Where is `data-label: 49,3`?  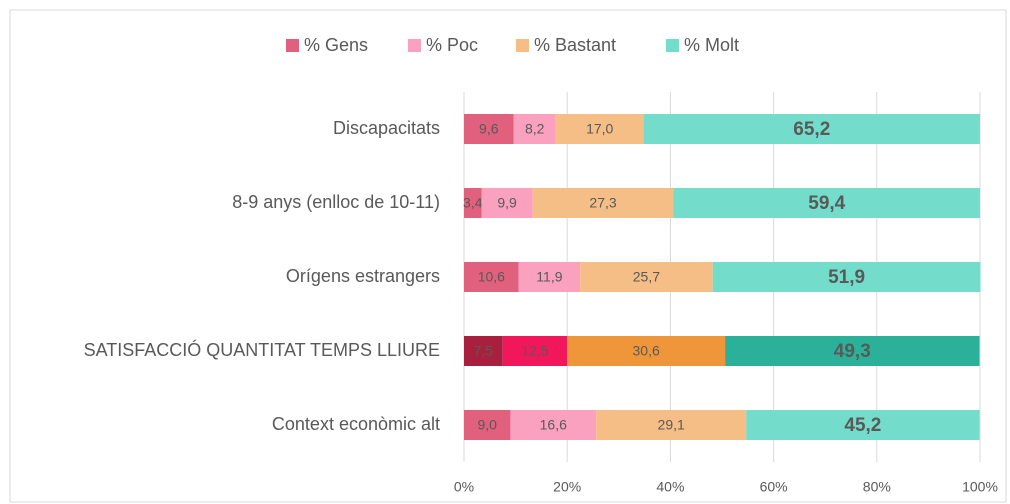
data-label: 49,3 is located at coordinates (852, 351).